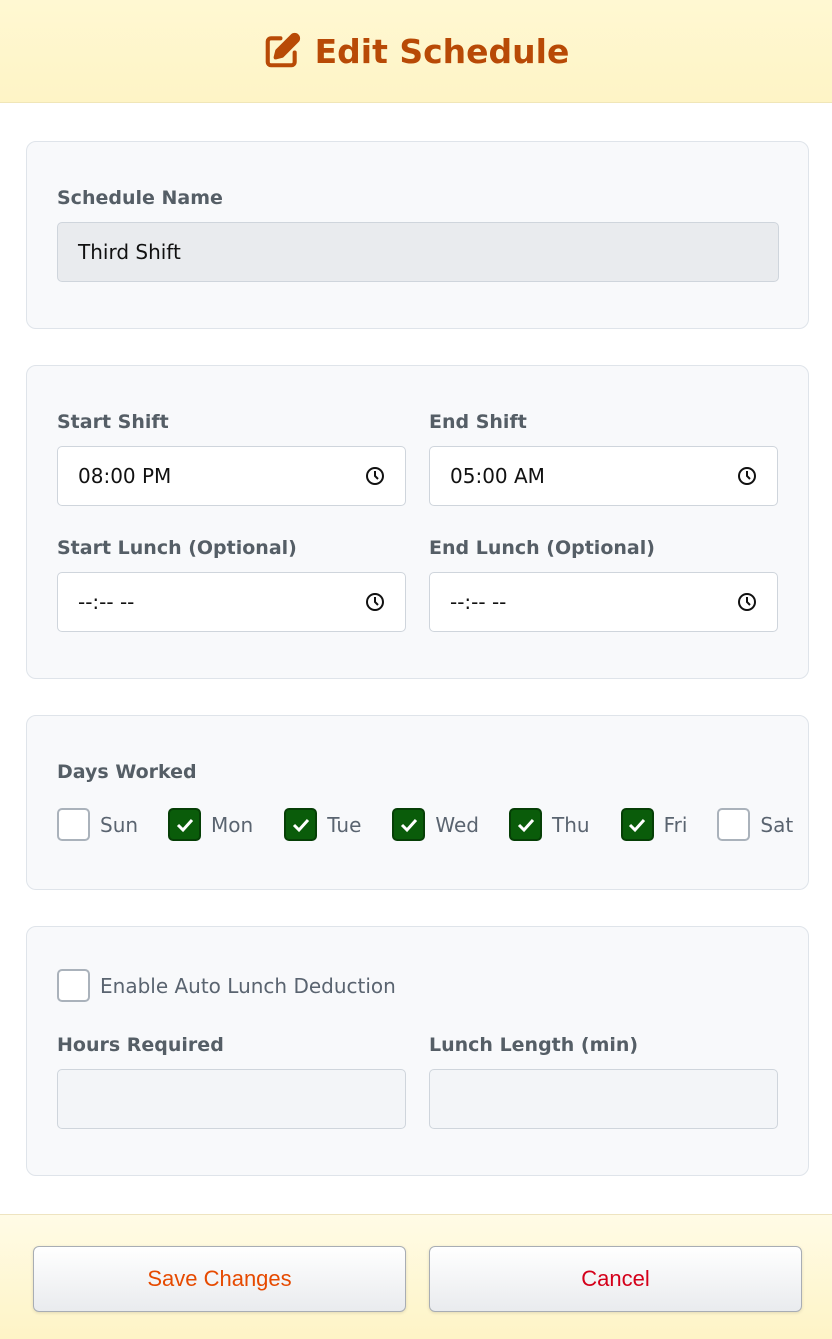  What do you see at coordinates (119, 824) in the screenshot?
I see `day-label: Sun` at bounding box center [119, 824].